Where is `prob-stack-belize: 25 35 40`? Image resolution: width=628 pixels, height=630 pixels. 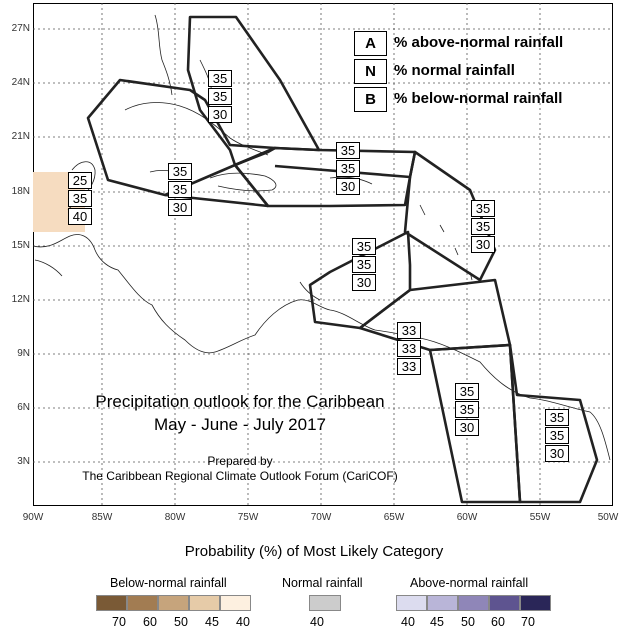
prob-stack-belize: 25 35 40 is located at coordinates (80, 199).